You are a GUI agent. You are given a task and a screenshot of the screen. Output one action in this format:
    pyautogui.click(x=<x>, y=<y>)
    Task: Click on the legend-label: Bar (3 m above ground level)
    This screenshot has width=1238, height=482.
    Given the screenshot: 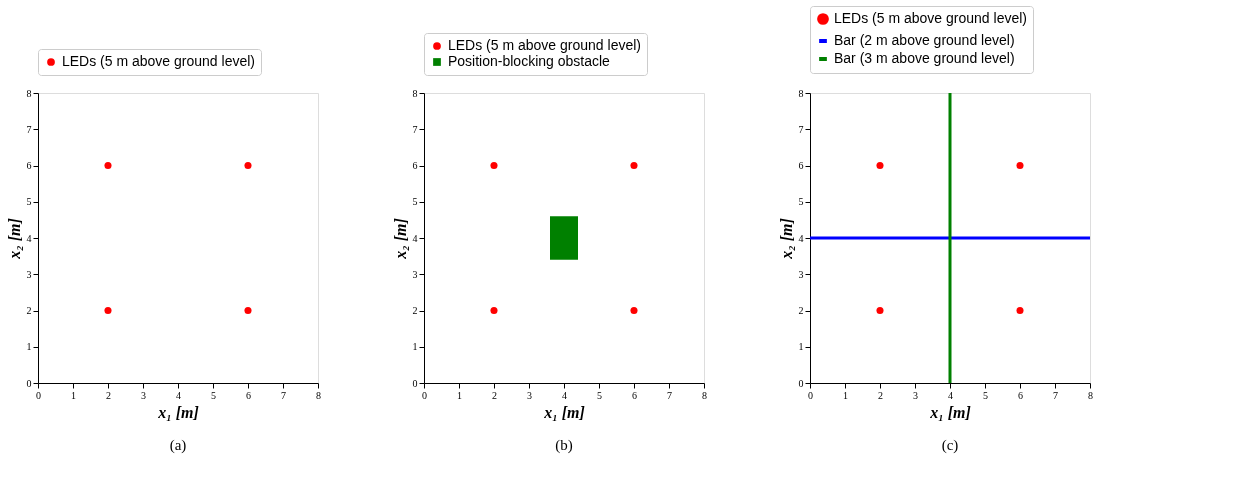 What is the action you would take?
    pyautogui.click(x=924, y=58)
    